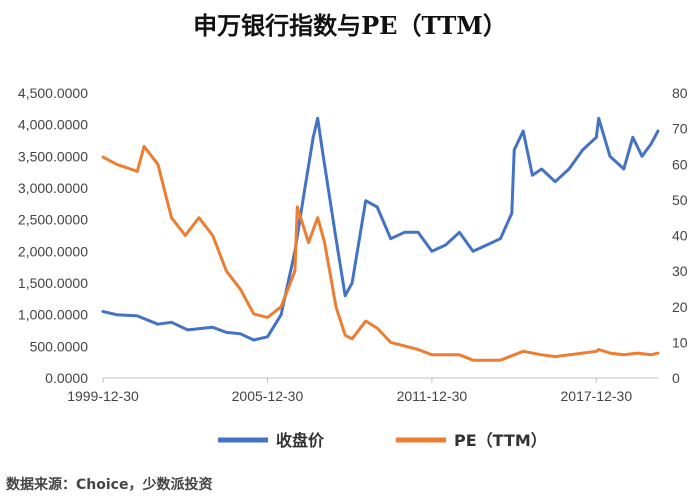 The height and width of the screenshot is (503, 700). Describe the element at coordinates (680, 271) in the screenshot. I see `y-right-tick-label: 30` at that location.